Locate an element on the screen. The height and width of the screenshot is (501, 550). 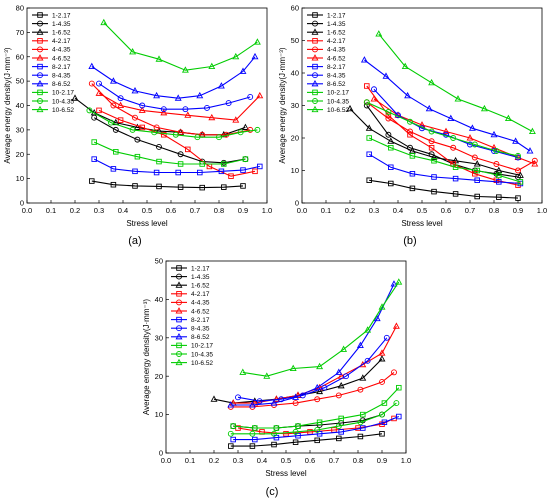
x-tick-label: 0.4 is located at coordinates (398, 210).